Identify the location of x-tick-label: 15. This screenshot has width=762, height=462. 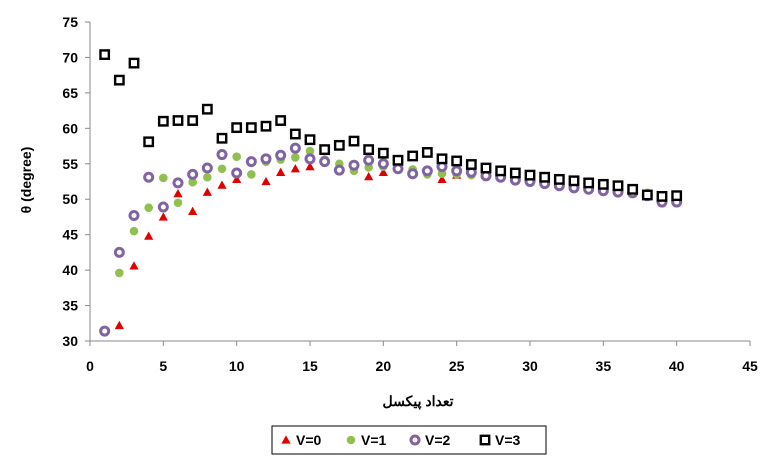
(310, 366).